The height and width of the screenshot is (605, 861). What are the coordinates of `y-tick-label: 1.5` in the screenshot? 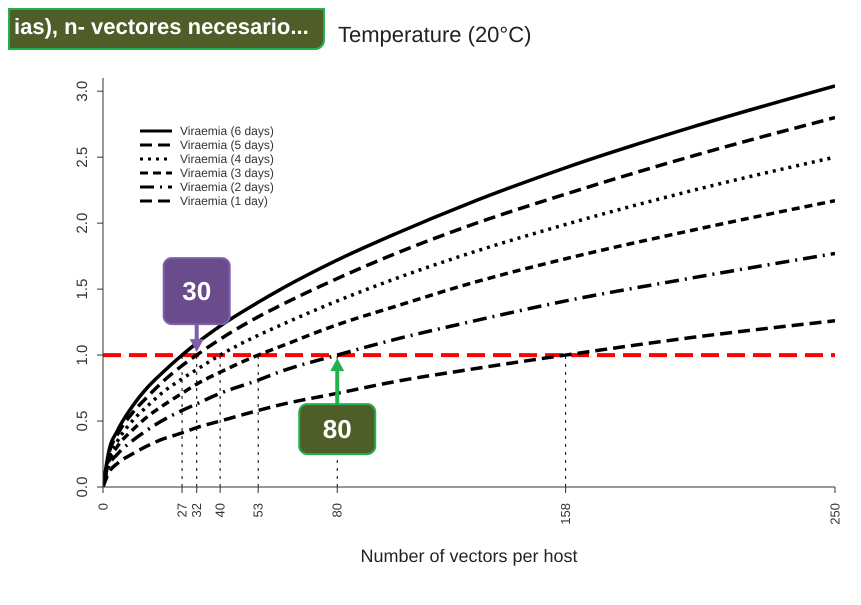 It's located at (82, 289).